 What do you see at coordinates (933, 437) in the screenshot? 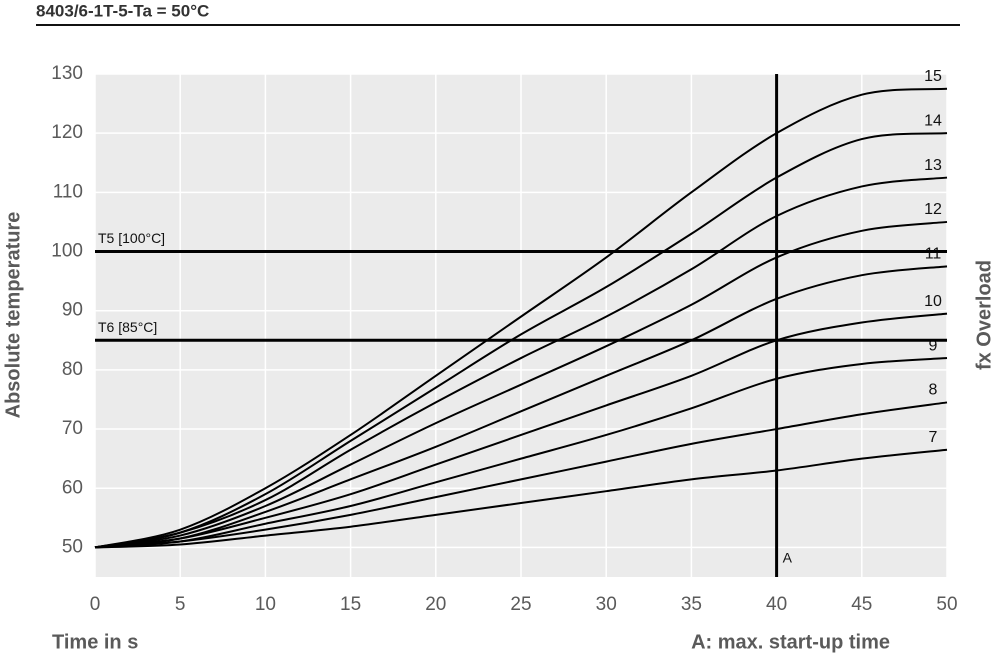
I see `series-label: 7` at bounding box center [933, 437].